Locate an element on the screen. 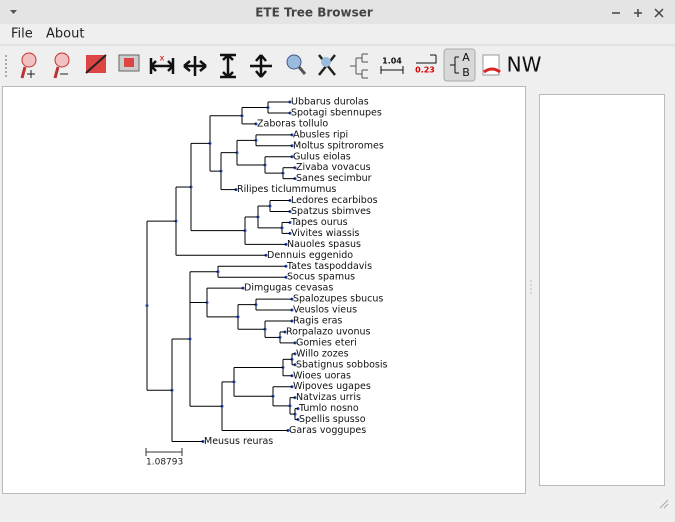 The width and height of the screenshot is (675, 522). leaf-name: Willo zozes is located at coordinates (322, 353).